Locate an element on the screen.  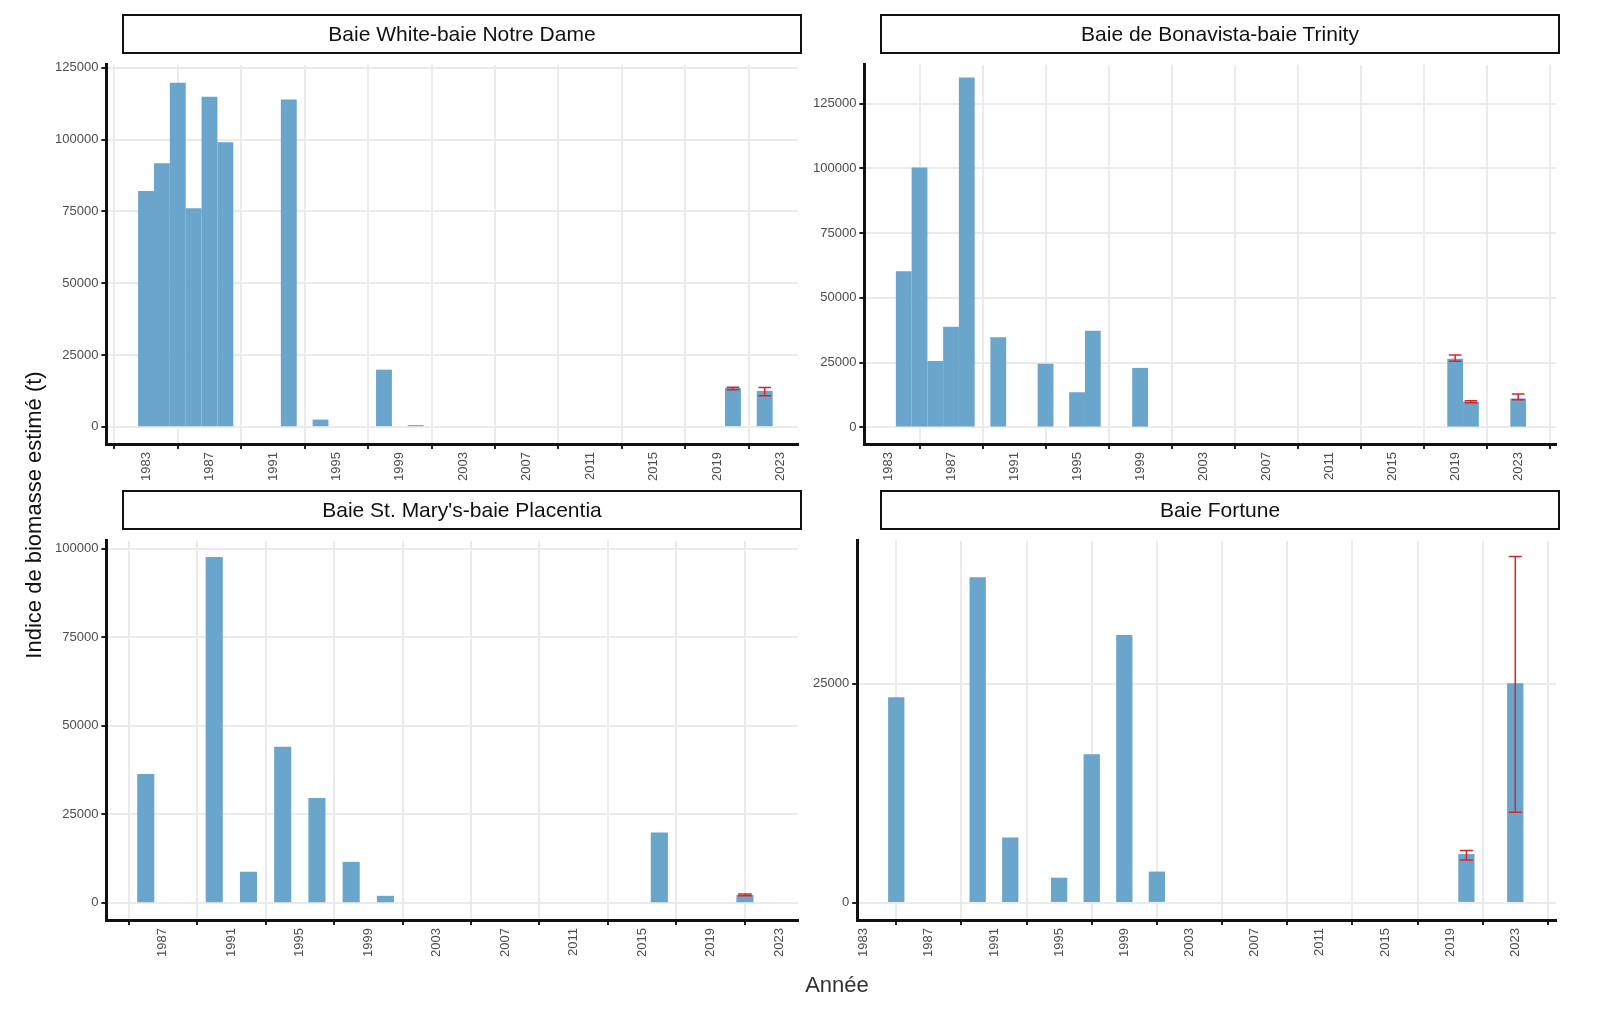
chart-title: Baie Fortune is located at coordinates (1220, 510).